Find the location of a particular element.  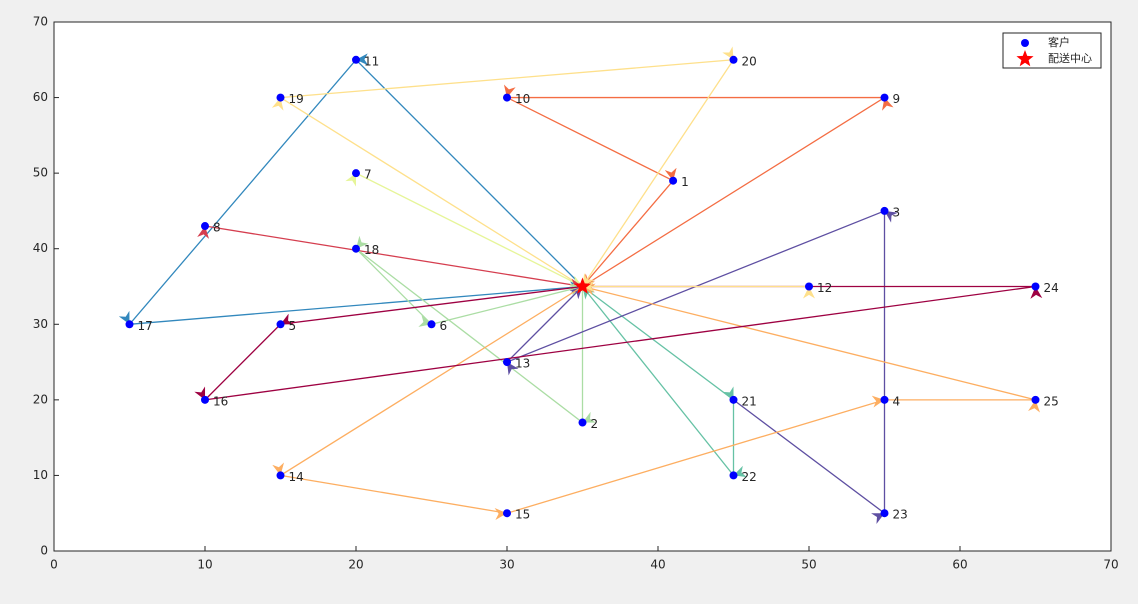

y-tick-label: 60 is located at coordinates (40, 97).